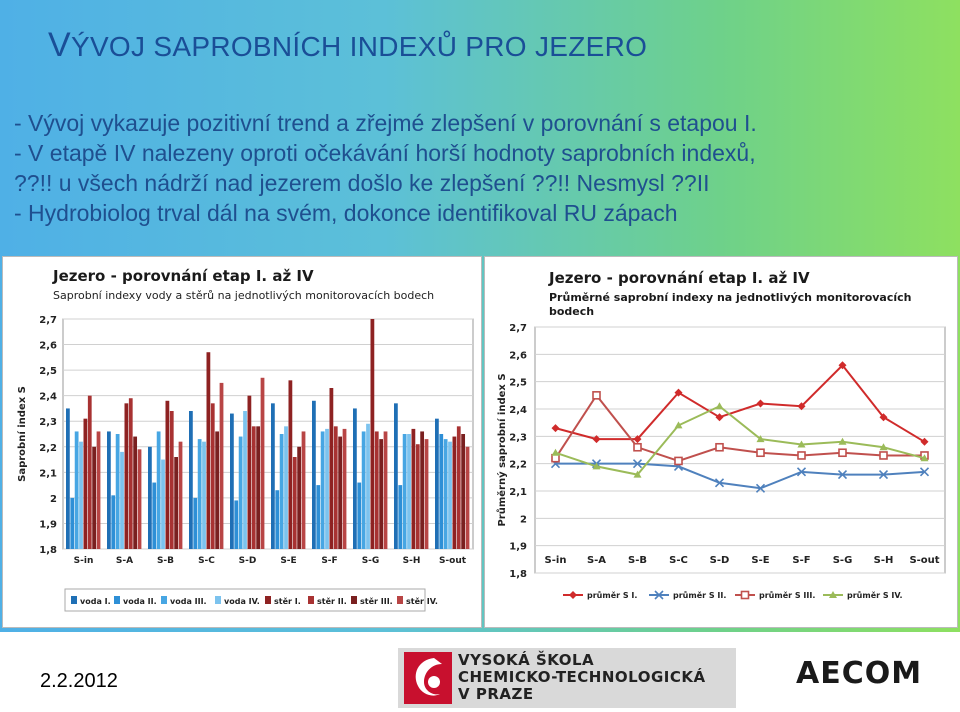 The height and width of the screenshot is (712, 960). I want to click on line-y-tick-label: 2, so click(523, 519).